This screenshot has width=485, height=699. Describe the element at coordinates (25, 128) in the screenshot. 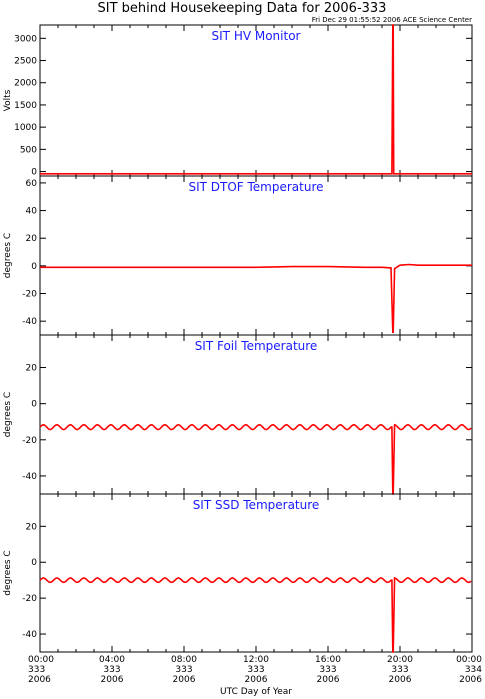

I see `y-tick-label: 1000` at that location.